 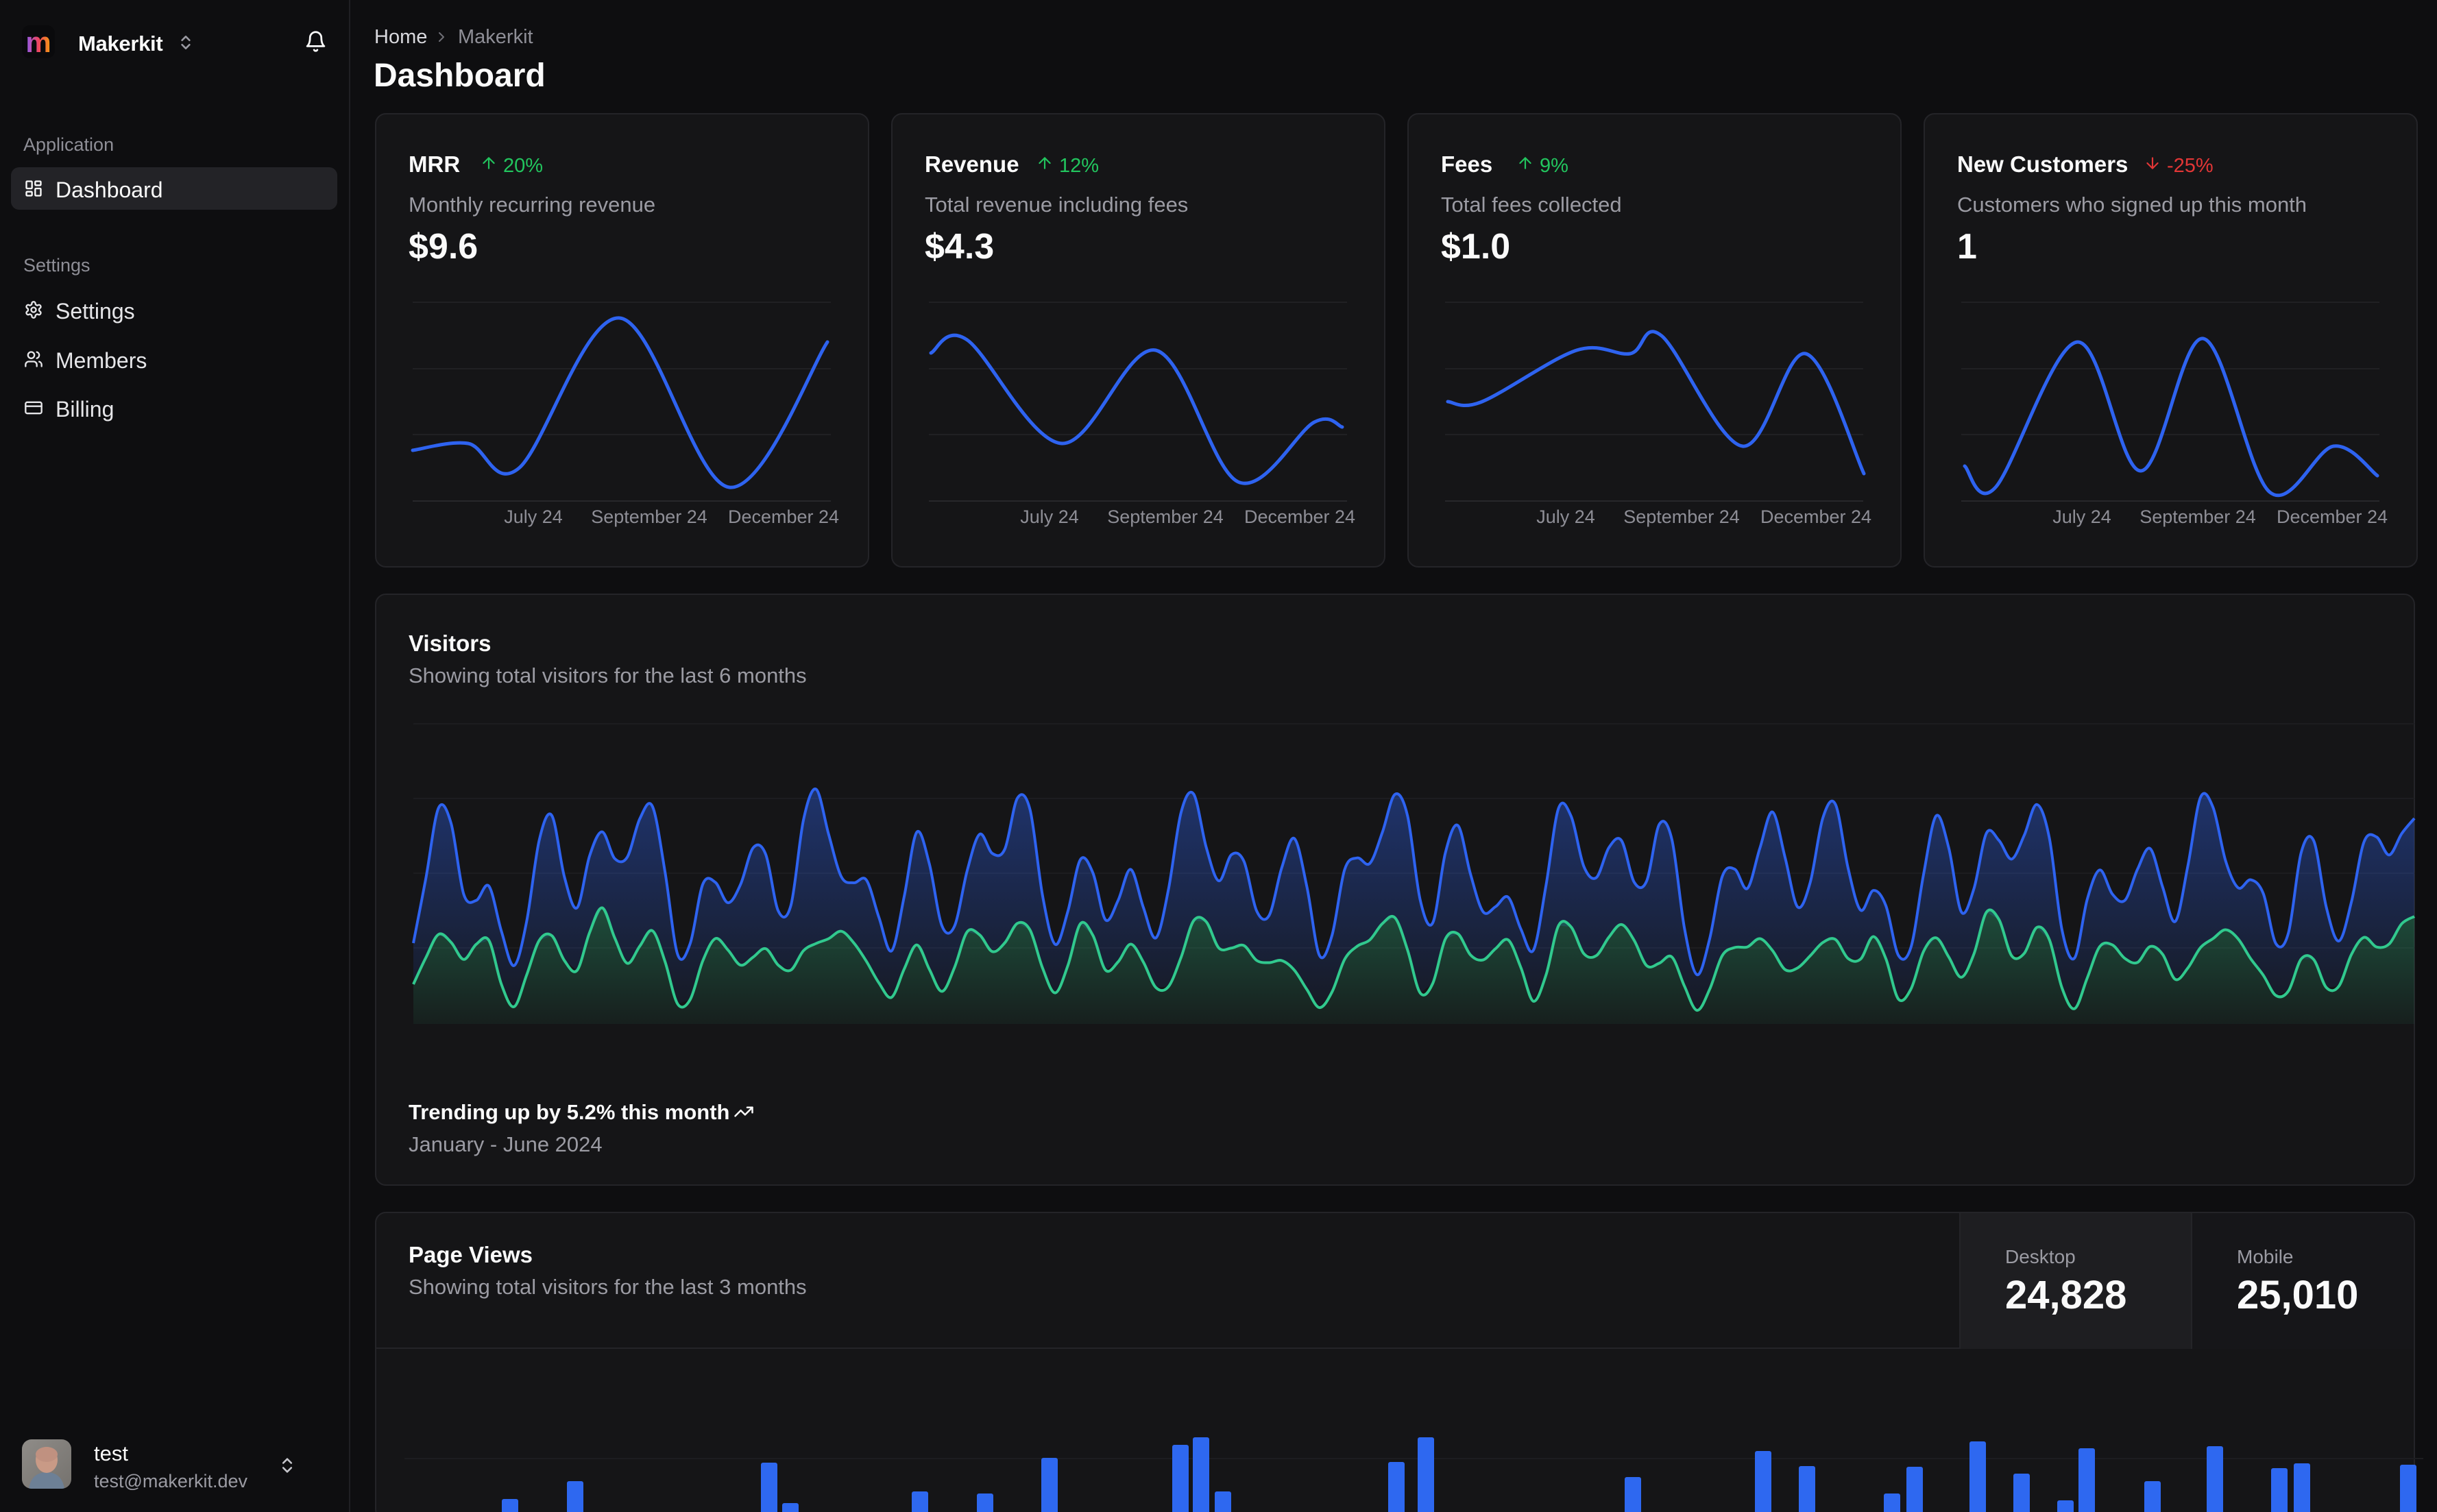 What do you see at coordinates (38, 42) in the screenshot?
I see `svg-text: m` at bounding box center [38, 42].